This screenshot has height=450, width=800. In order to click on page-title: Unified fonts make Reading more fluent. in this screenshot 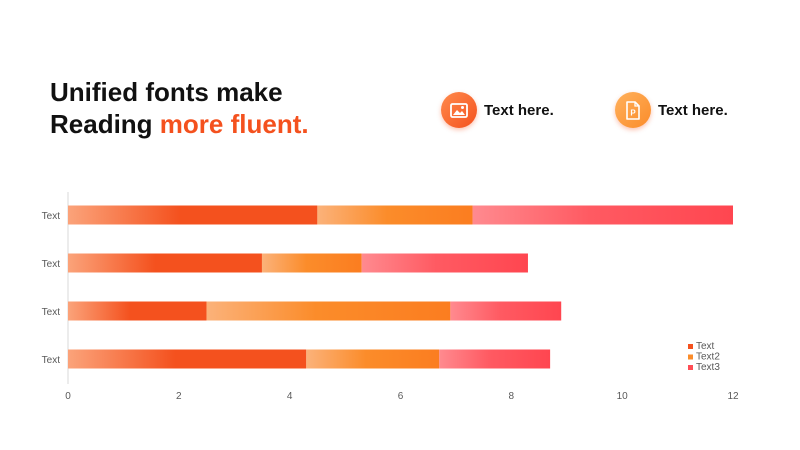, I will do `click(179, 108)`.